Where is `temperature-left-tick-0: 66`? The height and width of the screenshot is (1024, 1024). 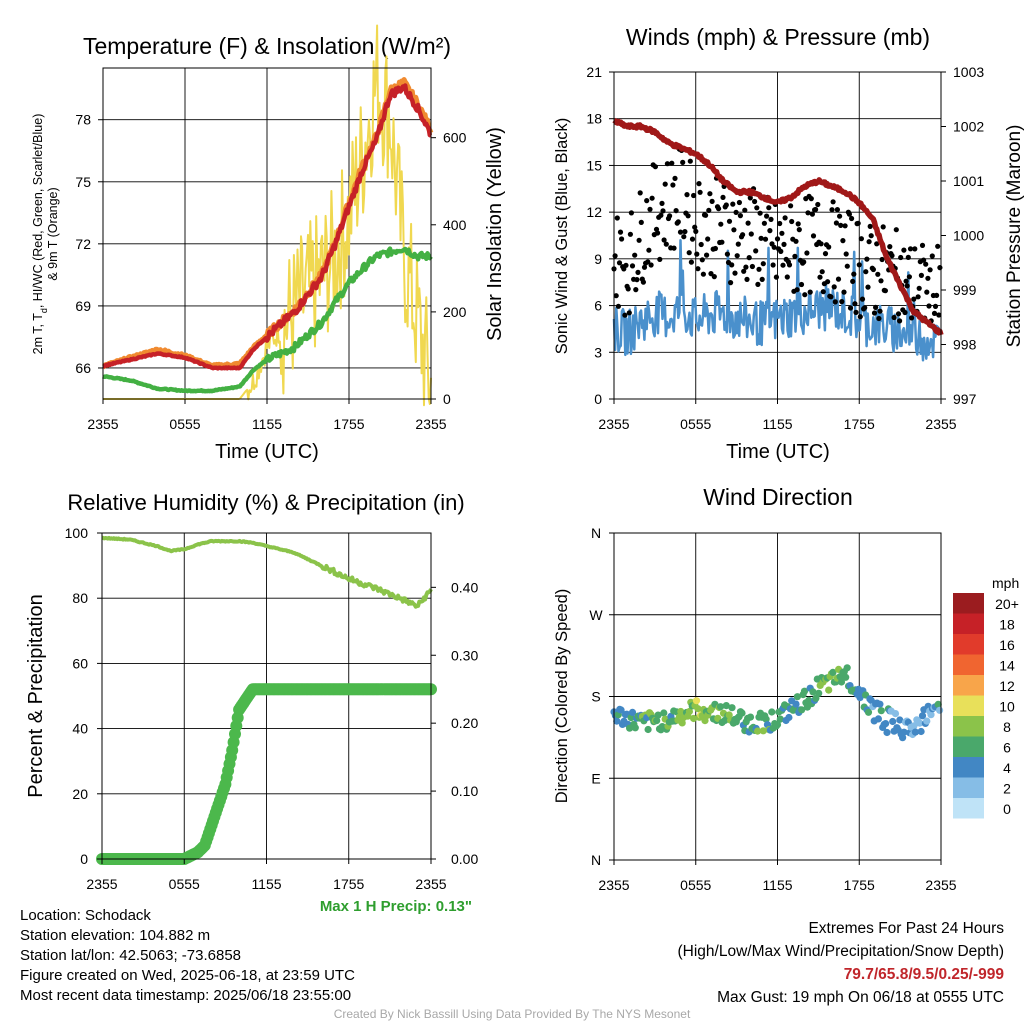 temperature-left-tick-0: 66 is located at coordinates (83, 368).